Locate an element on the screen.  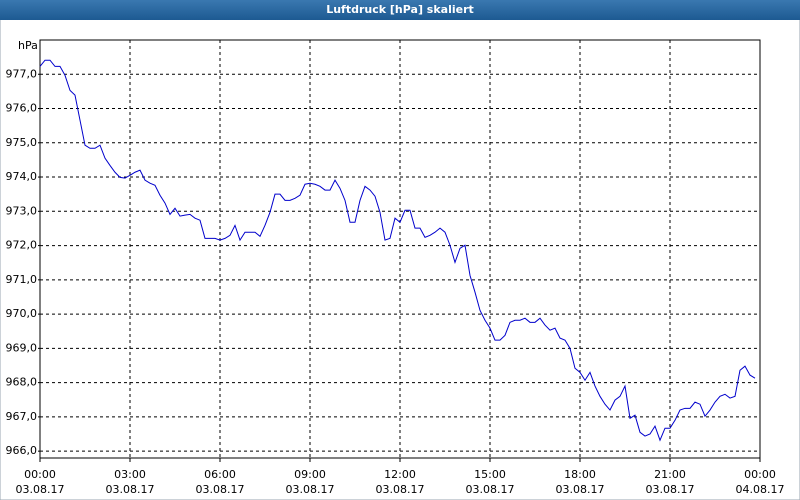
y-tick-label: 969,0 is located at coordinates (22, 347).